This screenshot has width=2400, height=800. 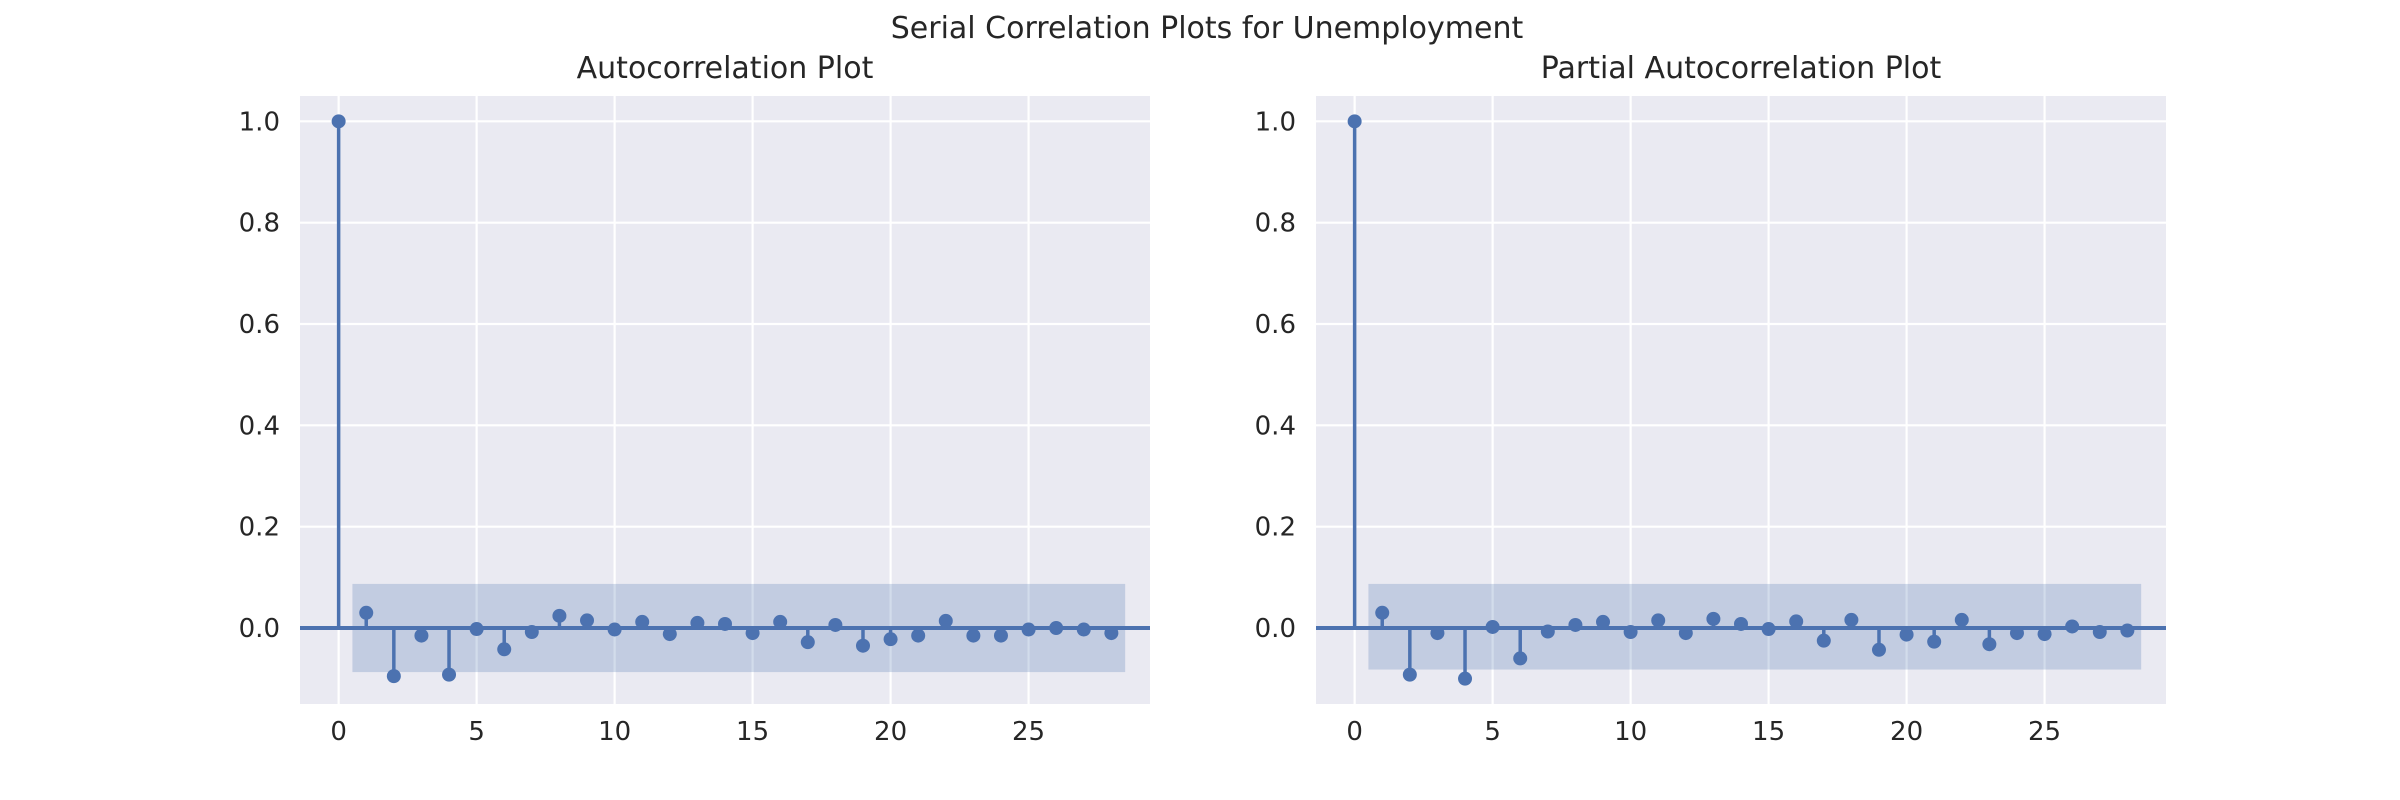 What do you see at coordinates (725, 68) in the screenshot?
I see `panel-title: Autocorrelation Plot` at bounding box center [725, 68].